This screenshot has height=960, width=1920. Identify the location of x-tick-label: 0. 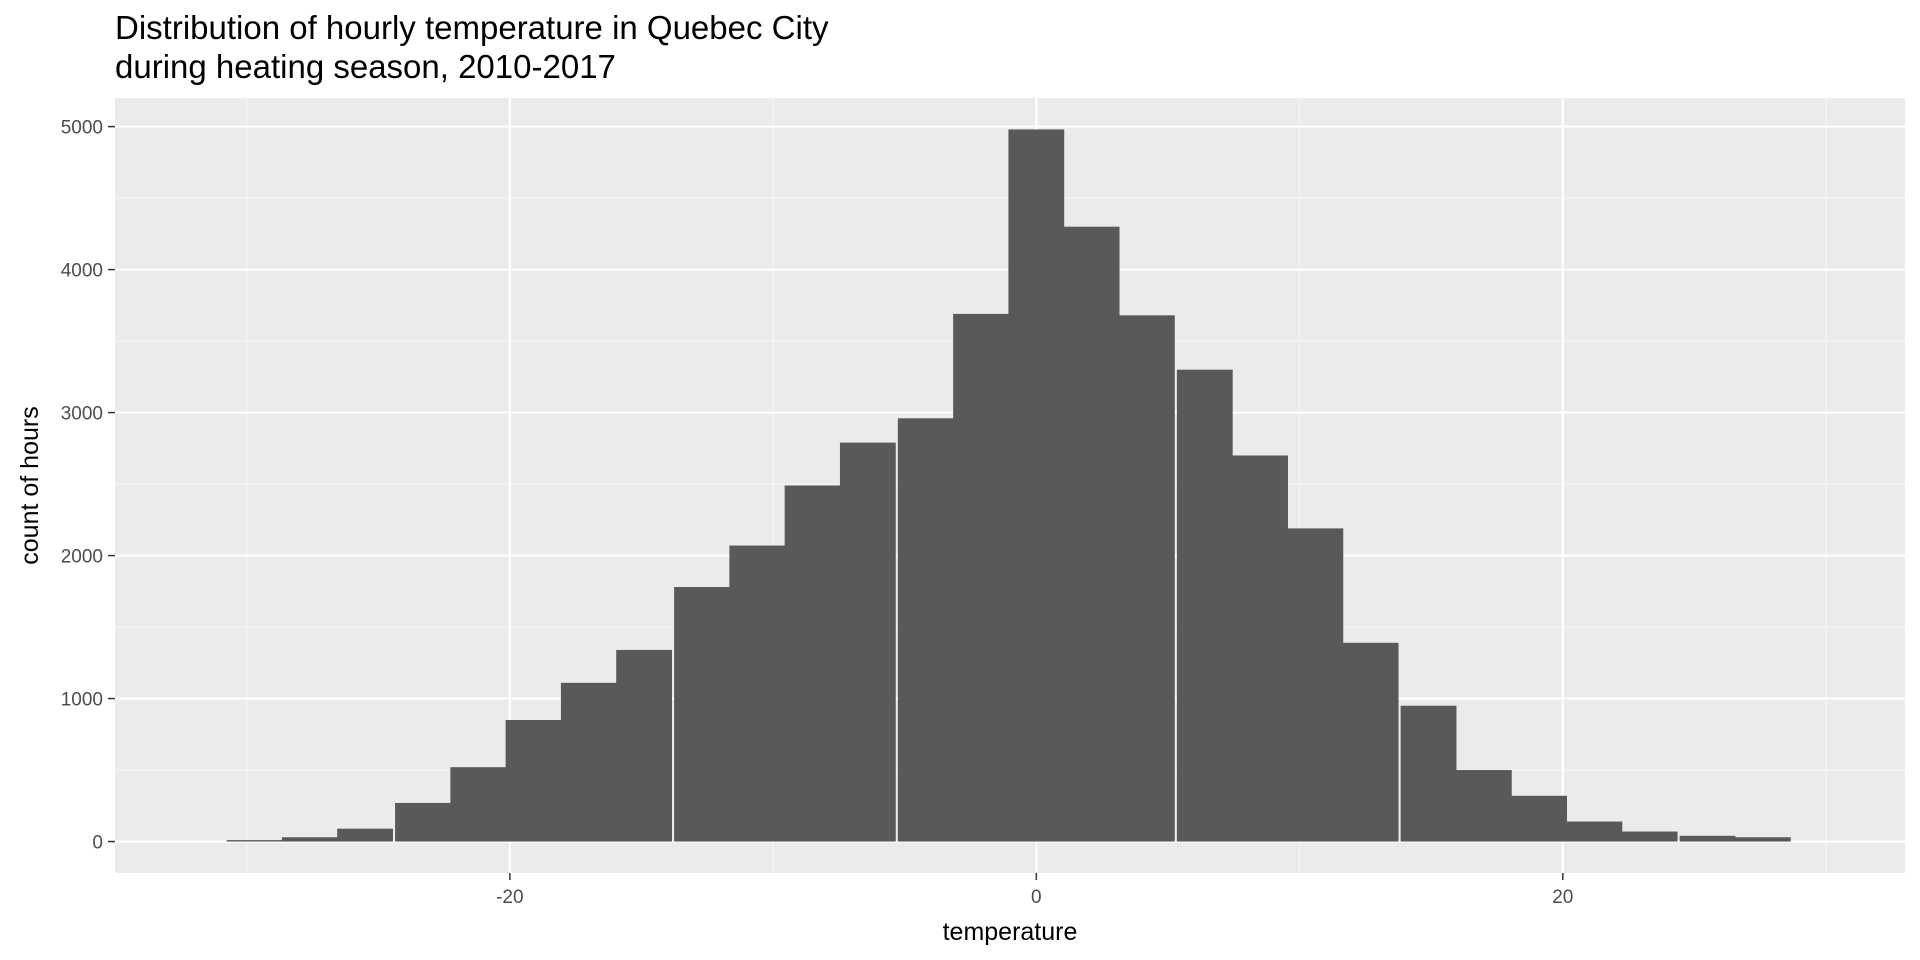
(1036, 897).